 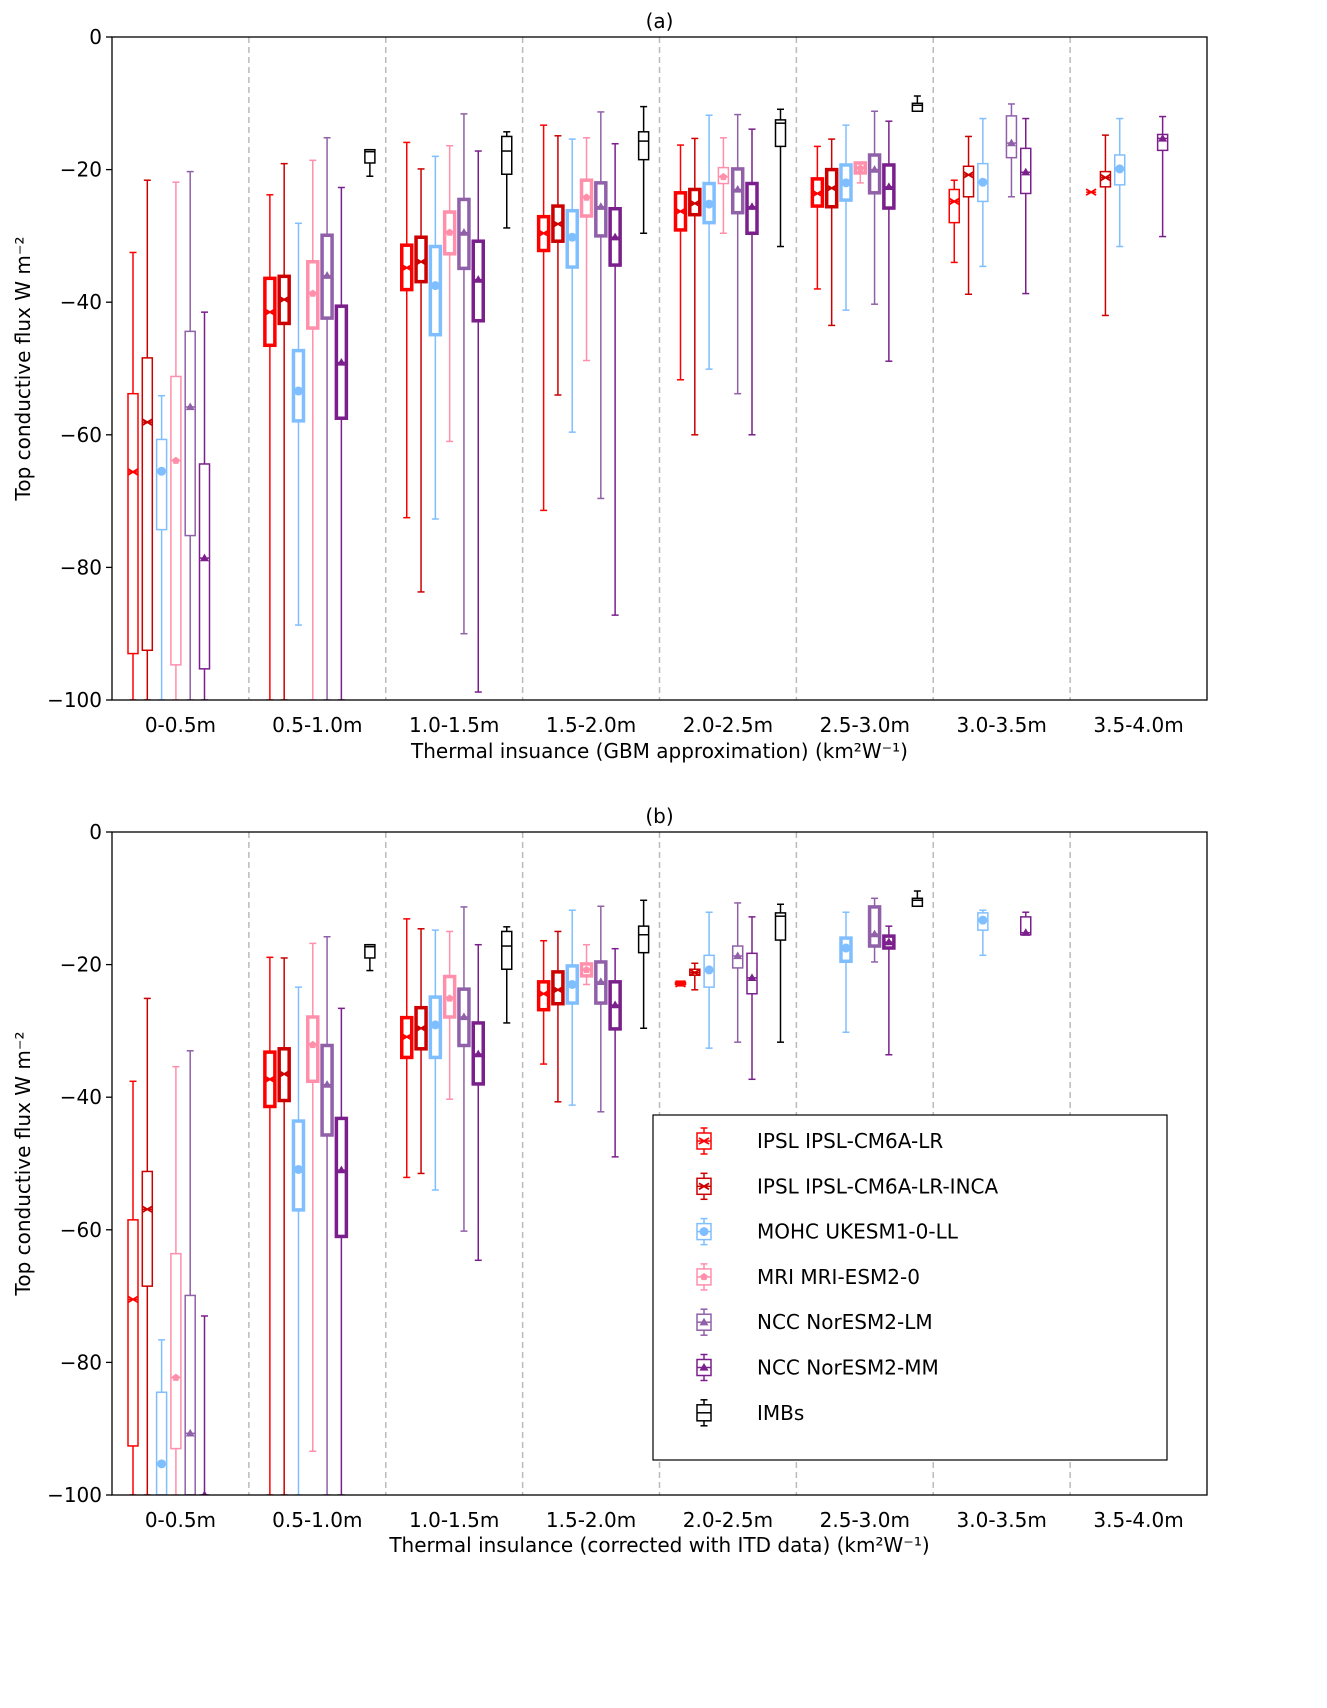 I want to click on x-tick-label: 3.5-4.0m, so click(x=1138, y=725).